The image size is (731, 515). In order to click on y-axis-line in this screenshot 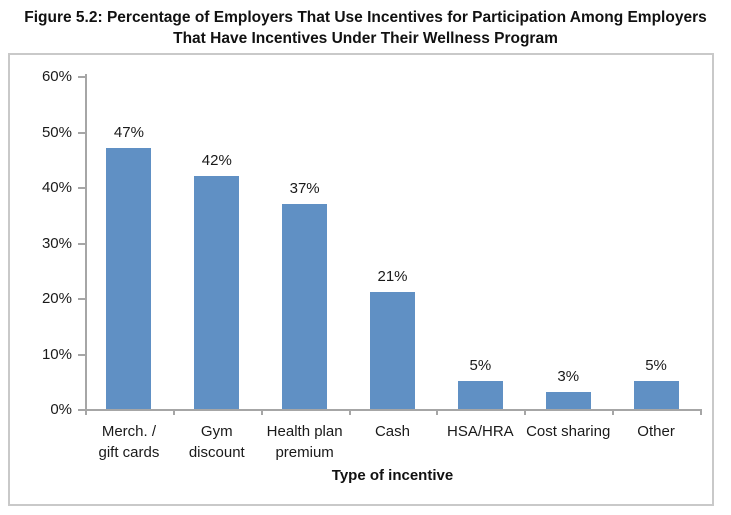, I will do `click(86, 242)`.